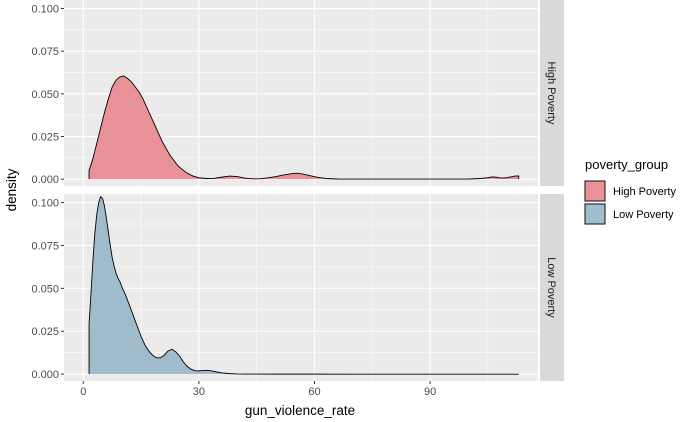 The width and height of the screenshot is (689, 422). Describe the element at coordinates (300, 410) in the screenshot. I see `x-axis-title: gun_violence_rate` at that location.